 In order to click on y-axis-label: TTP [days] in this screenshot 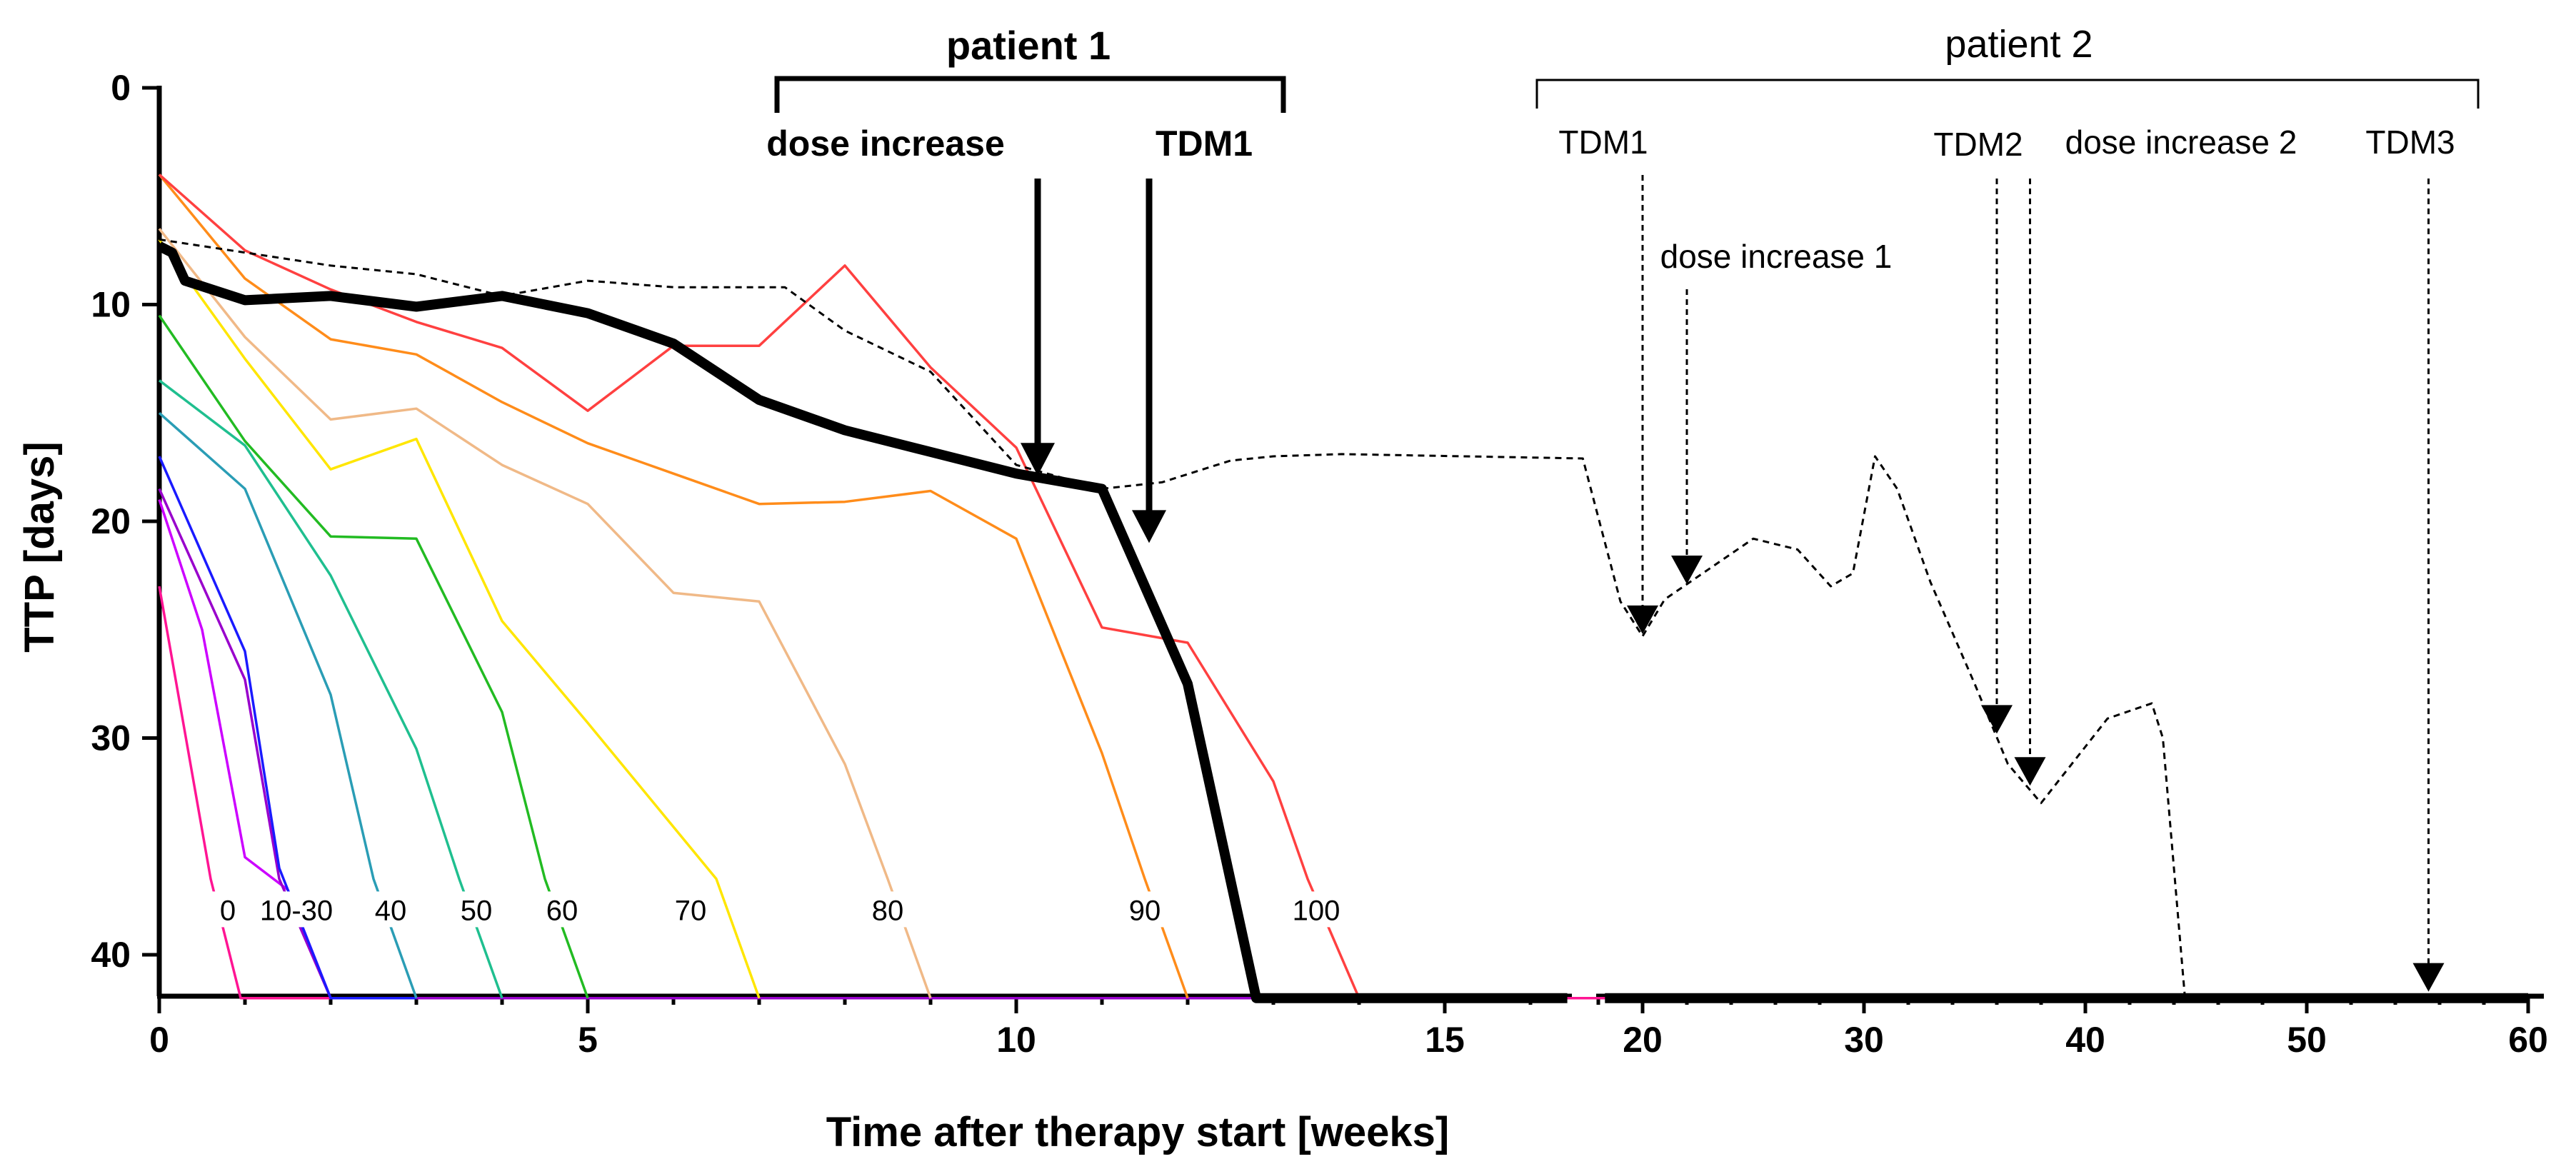, I will do `click(39, 546)`.